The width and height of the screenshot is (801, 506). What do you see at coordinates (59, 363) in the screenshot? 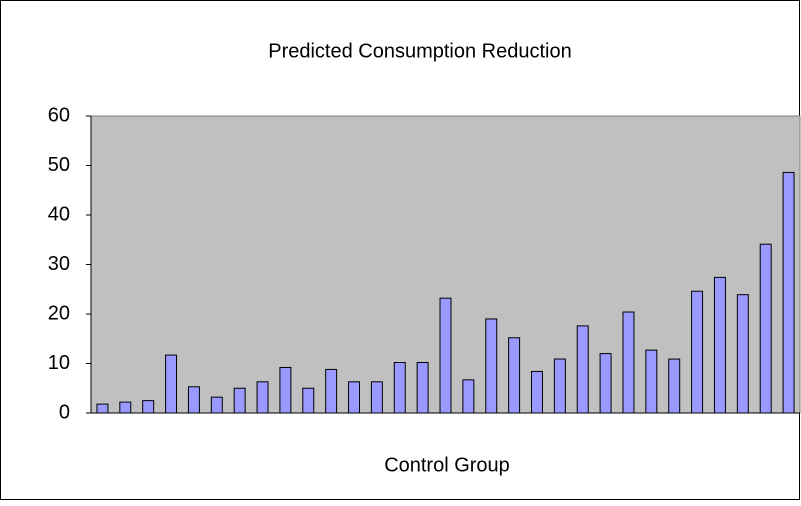
I see `y-tick-label: 10` at bounding box center [59, 363].